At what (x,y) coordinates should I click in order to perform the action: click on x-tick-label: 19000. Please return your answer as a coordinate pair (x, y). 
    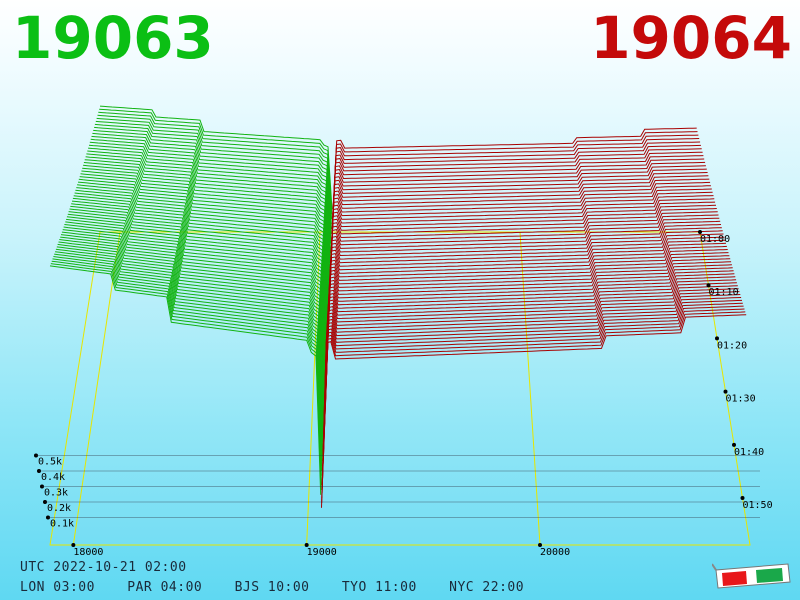
    Looking at the image, I should click on (322, 552).